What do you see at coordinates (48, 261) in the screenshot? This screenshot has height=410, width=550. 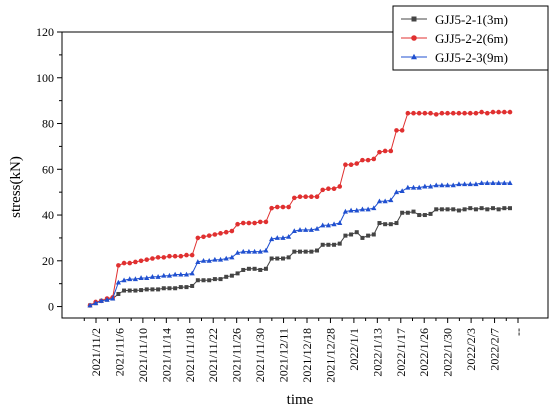 I see `y-tick-label: 20` at bounding box center [48, 261].